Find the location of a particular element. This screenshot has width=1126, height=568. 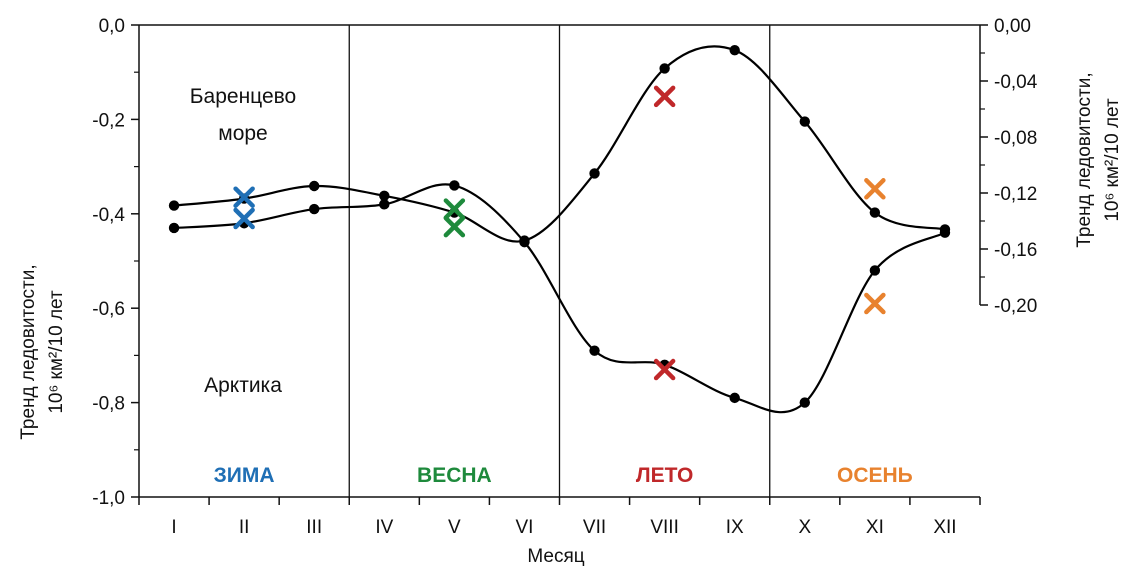

right-axis-tick-label: -0,08 is located at coordinates (1015, 138).